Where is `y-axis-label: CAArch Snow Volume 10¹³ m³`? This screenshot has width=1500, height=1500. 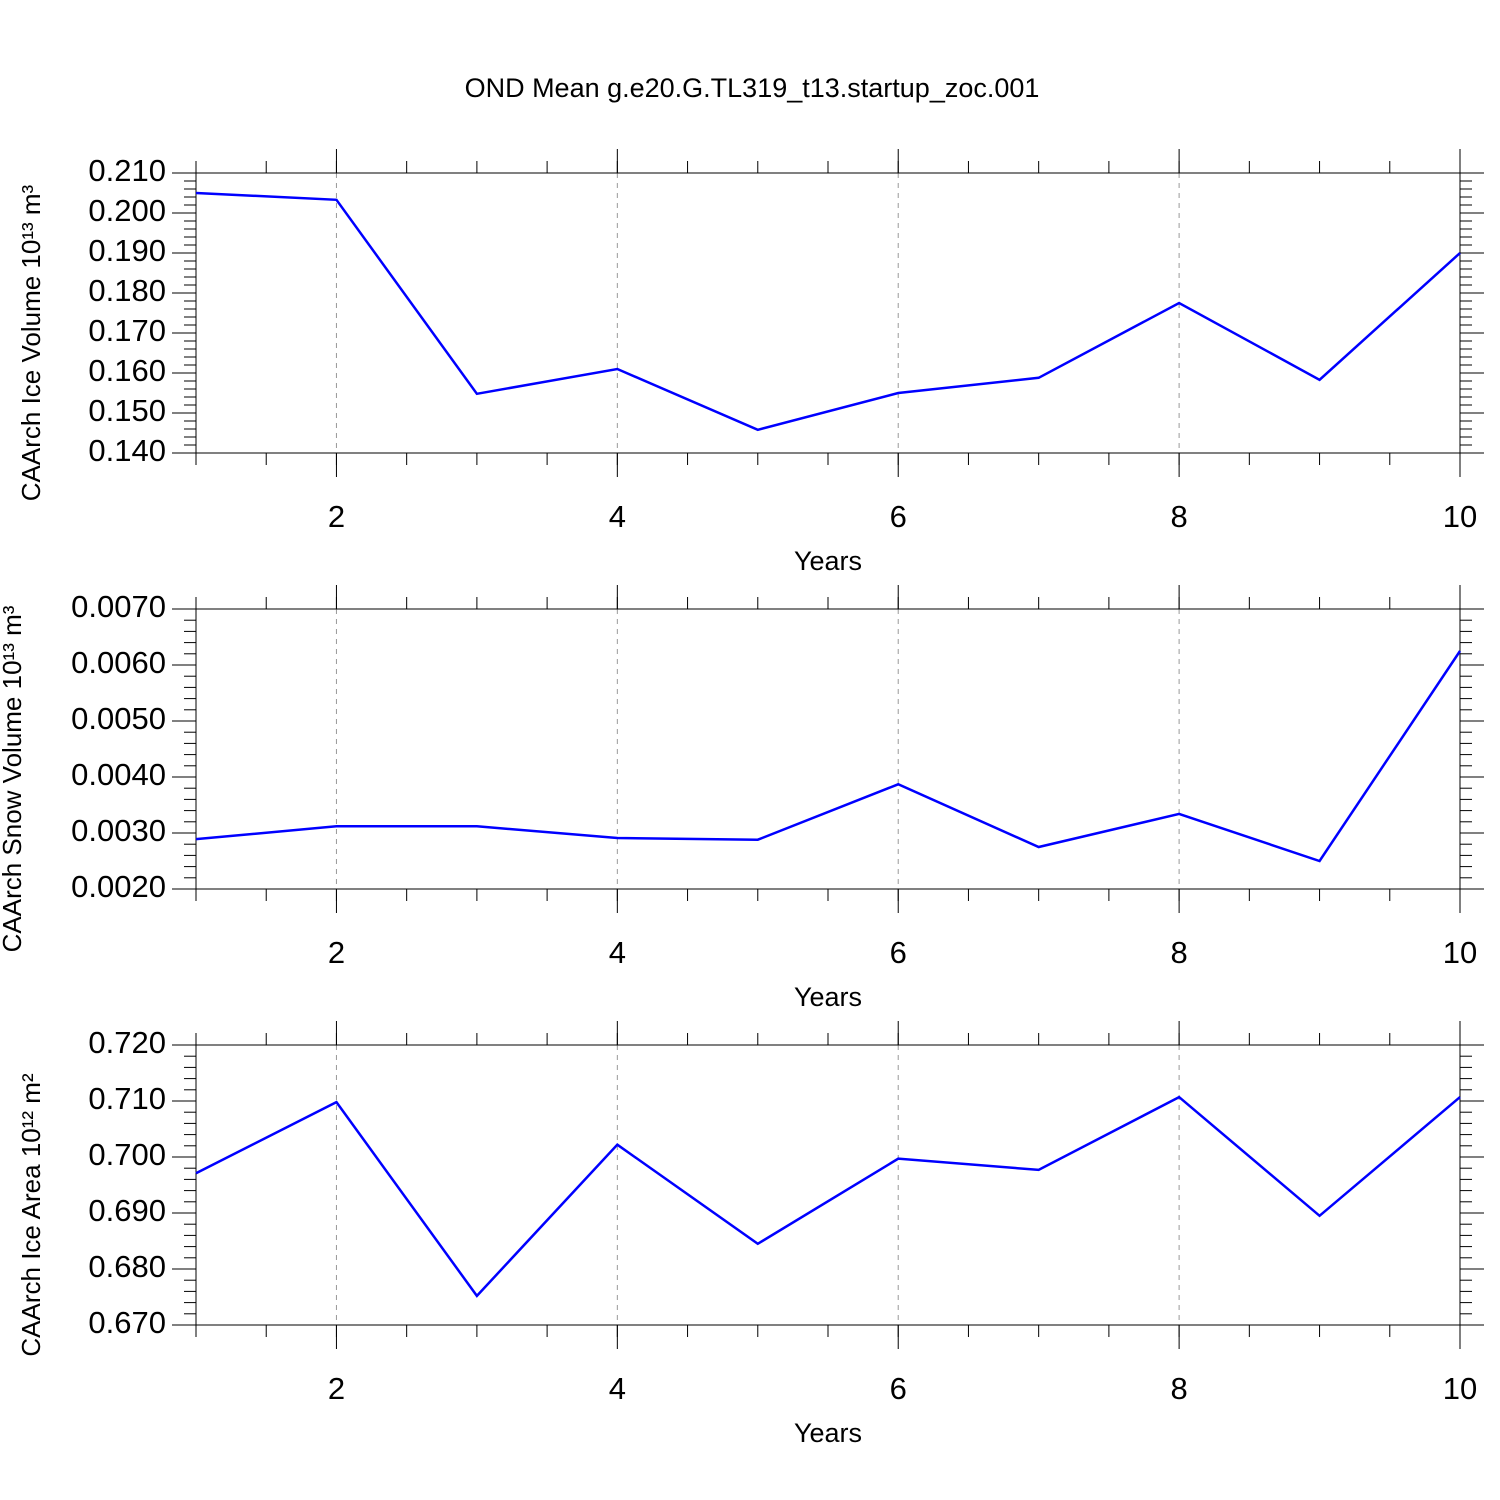
y-axis-label: CAArch Snow Volume 10¹³ m³ is located at coordinates (13, 778).